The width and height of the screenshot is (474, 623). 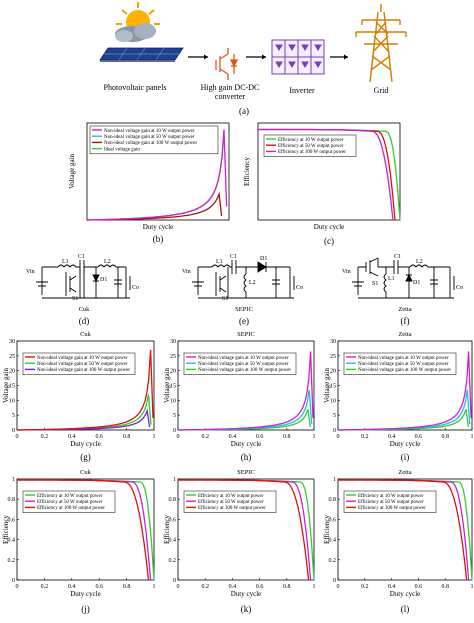 I want to click on y-tick-label: 0.4, so click(x=12, y=541).